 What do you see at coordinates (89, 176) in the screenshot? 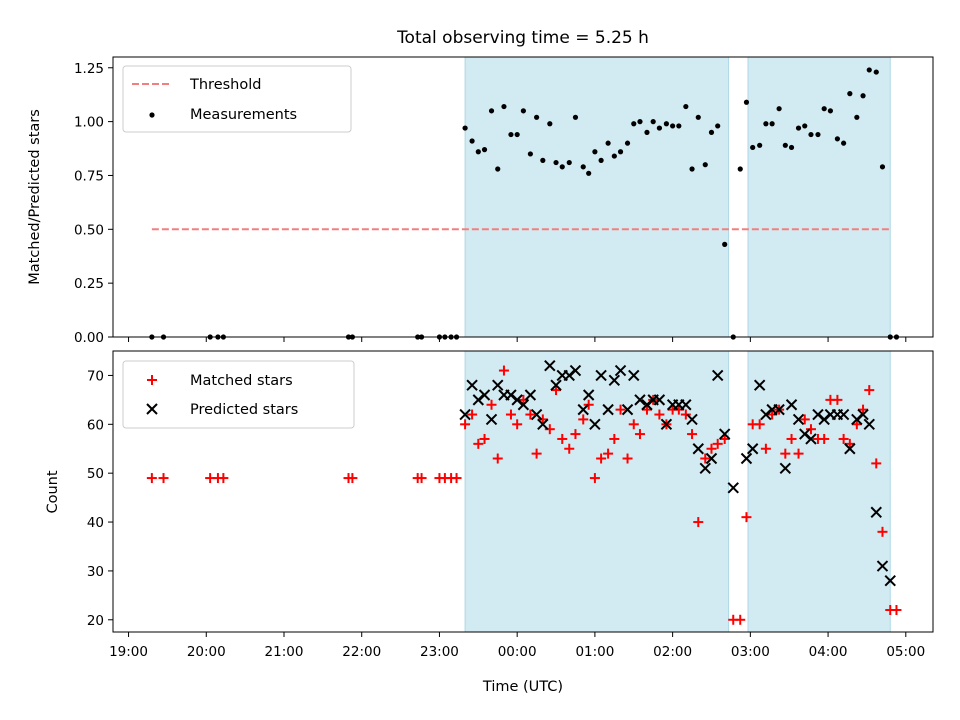
I see `top-y-tick-label: 0.75` at bounding box center [89, 176].